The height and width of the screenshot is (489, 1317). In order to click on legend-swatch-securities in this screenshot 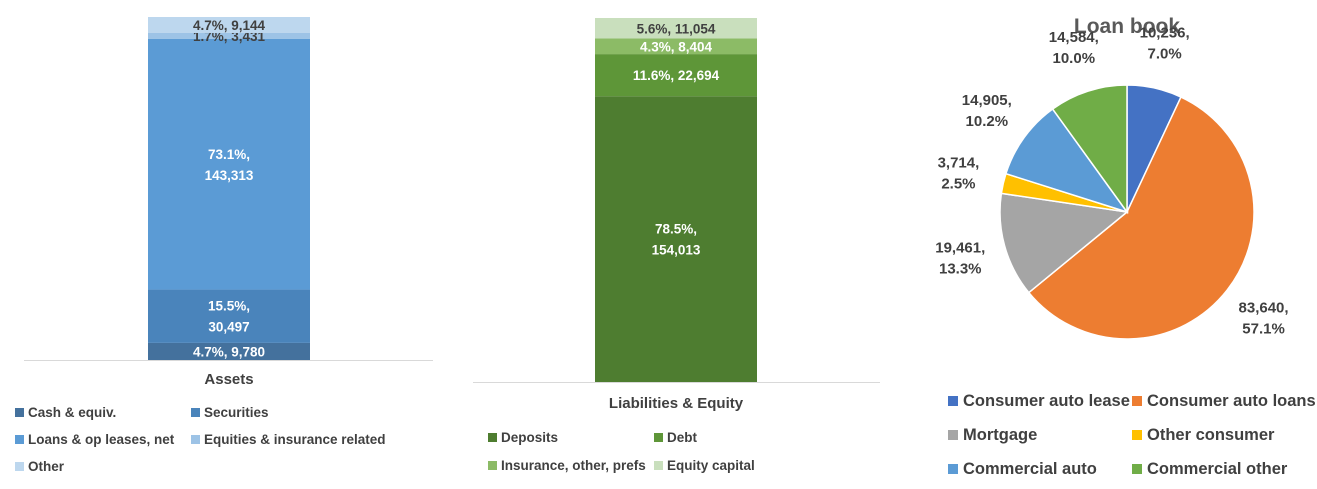, I will do `click(195, 412)`.